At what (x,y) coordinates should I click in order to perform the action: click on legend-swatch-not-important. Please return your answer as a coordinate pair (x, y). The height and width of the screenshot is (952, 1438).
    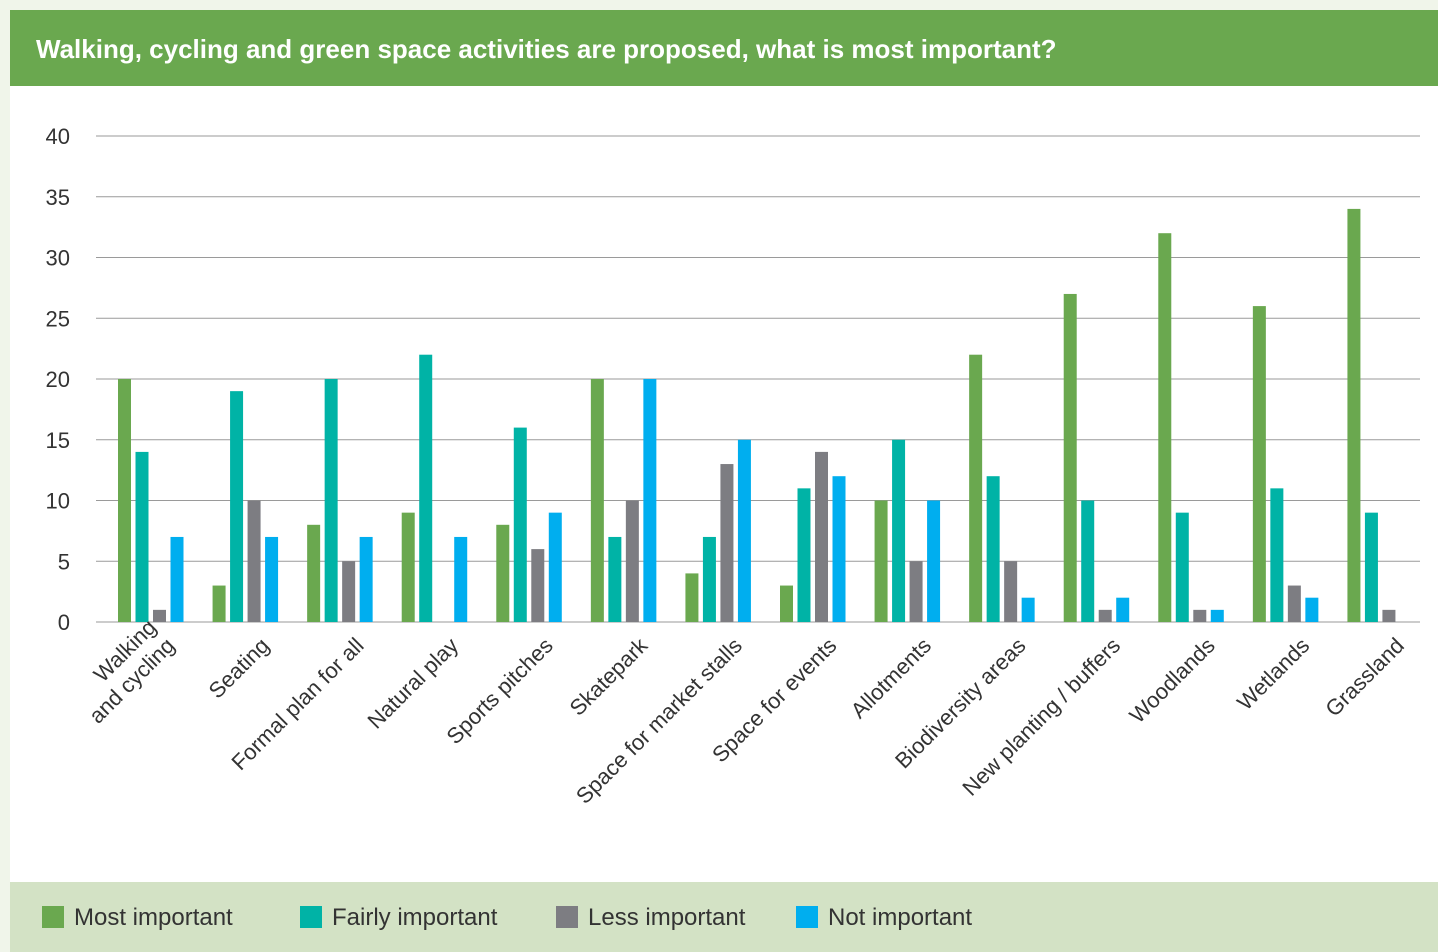
    Looking at the image, I should click on (807, 917).